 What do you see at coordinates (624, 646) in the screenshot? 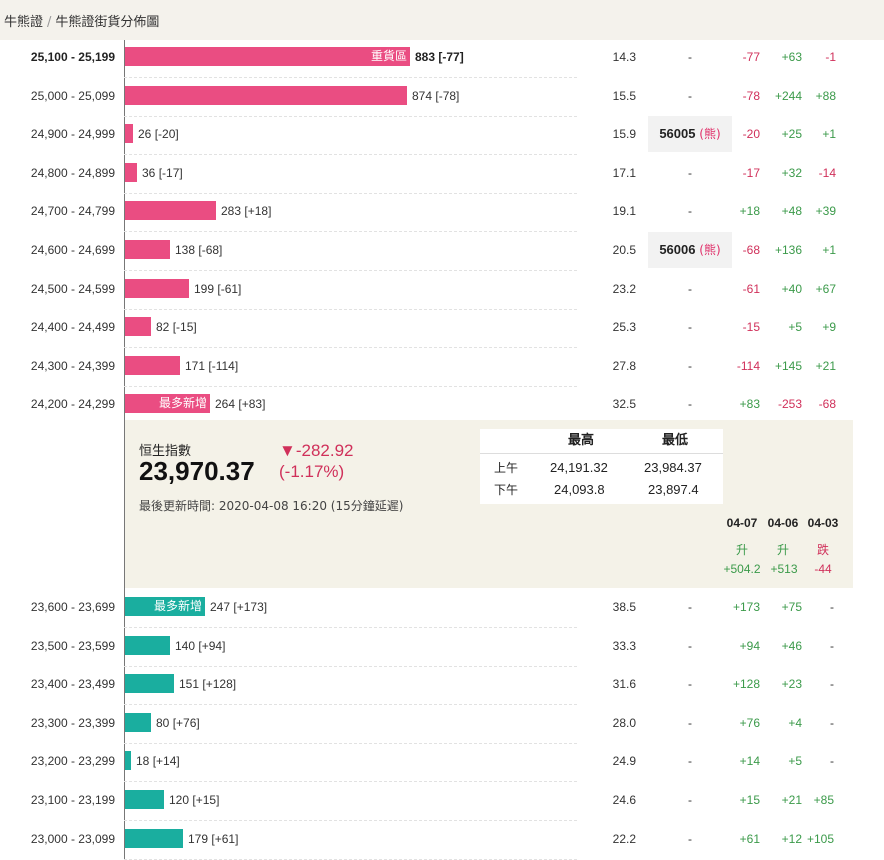
I see `ratio-value: 33.3` at bounding box center [624, 646].